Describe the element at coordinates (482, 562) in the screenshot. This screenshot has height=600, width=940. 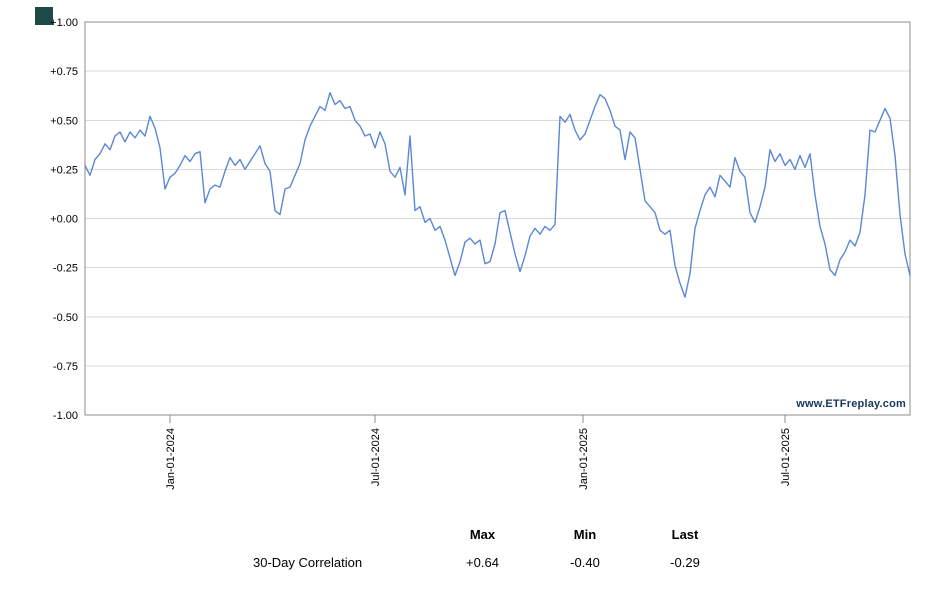
I see `stats-value-max: +0.64` at that location.